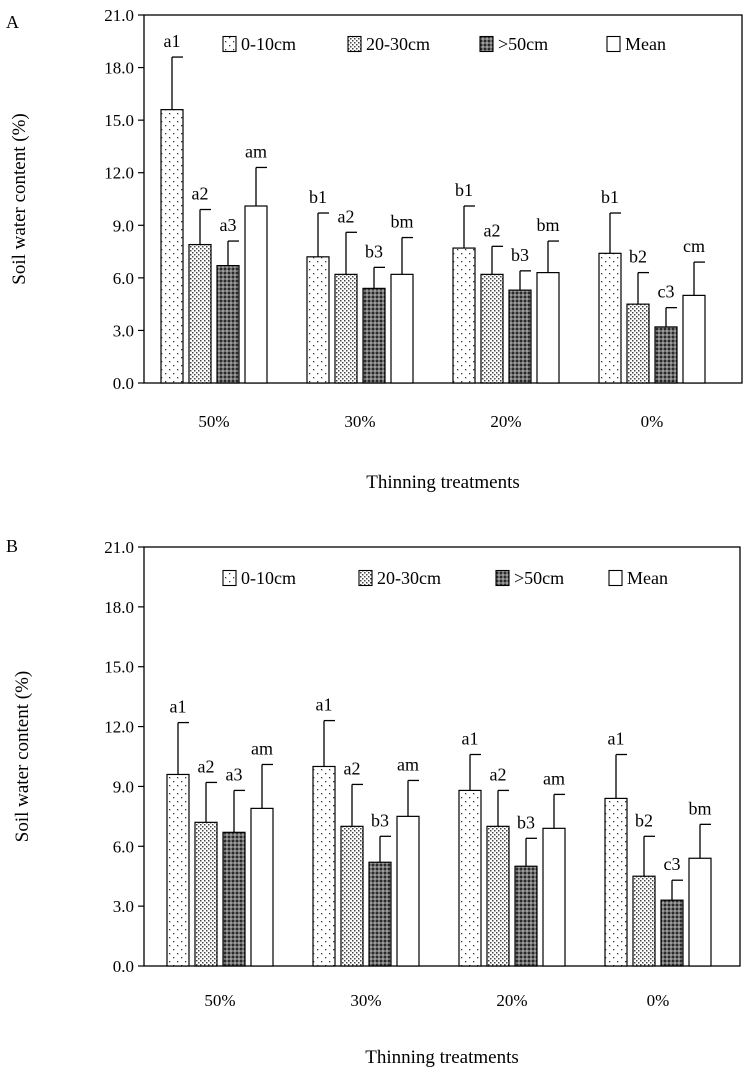 This screenshot has height=1076, width=751. Describe the element at coordinates (511, 1000) in the screenshot. I see `x-category-label: 20%` at that location.